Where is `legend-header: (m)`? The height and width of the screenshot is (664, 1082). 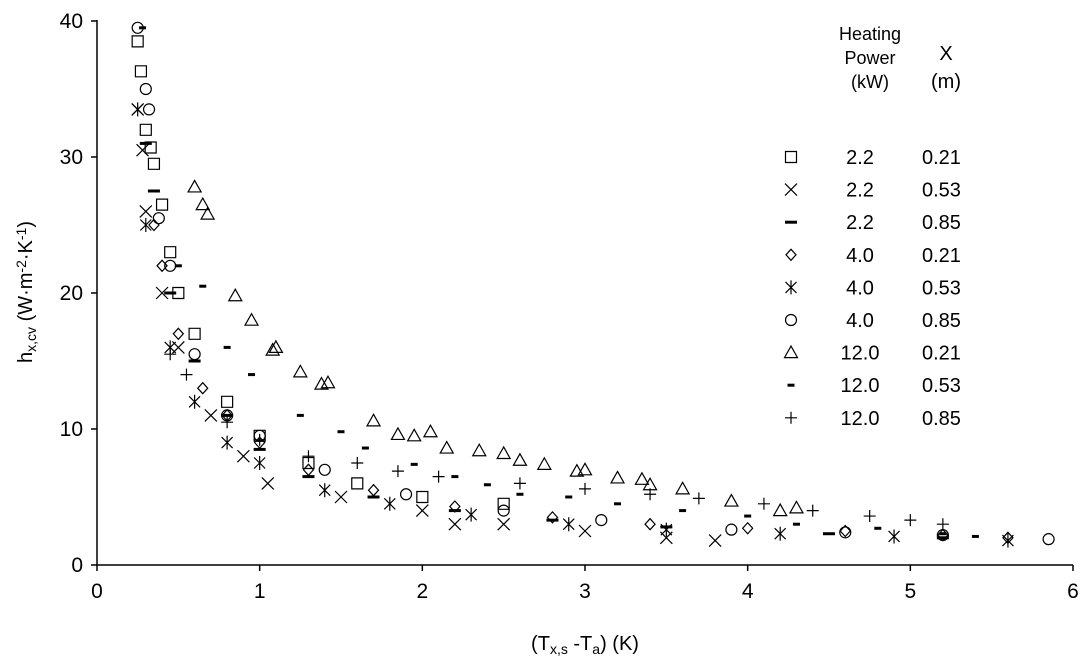 legend-header: (m) is located at coordinates (946, 82).